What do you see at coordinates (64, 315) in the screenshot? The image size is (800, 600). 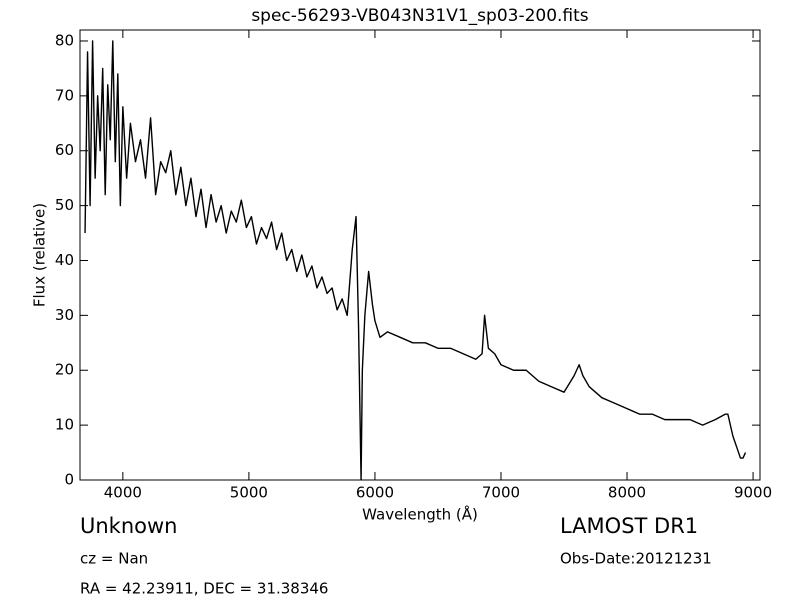 I see `y-tick-label: 30` at bounding box center [64, 315].